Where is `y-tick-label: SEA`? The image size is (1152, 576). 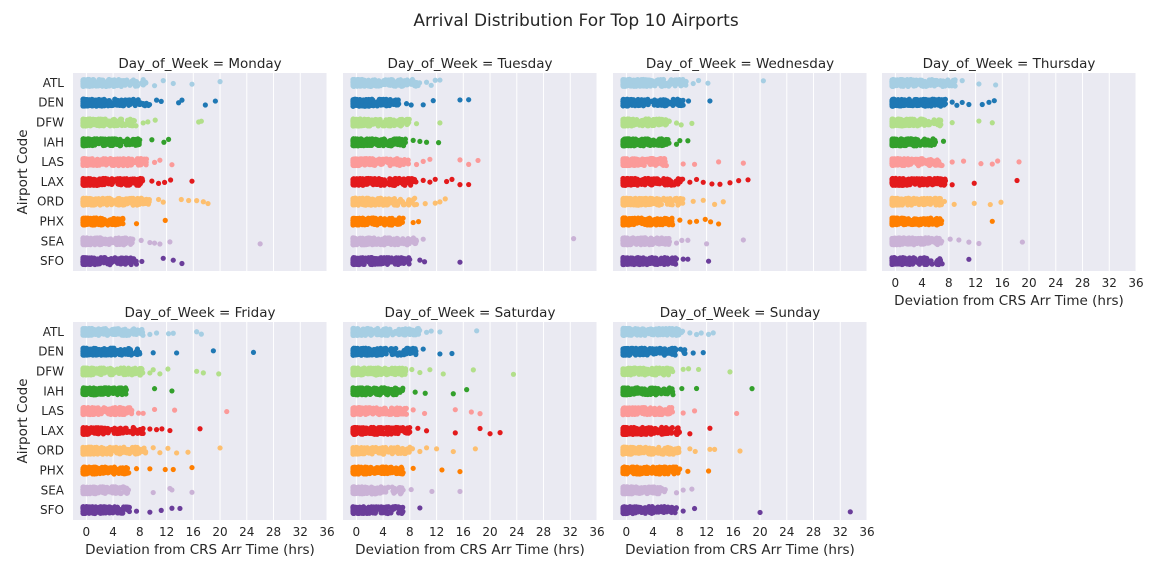
y-tick-label: SEA is located at coordinates (53, 241).